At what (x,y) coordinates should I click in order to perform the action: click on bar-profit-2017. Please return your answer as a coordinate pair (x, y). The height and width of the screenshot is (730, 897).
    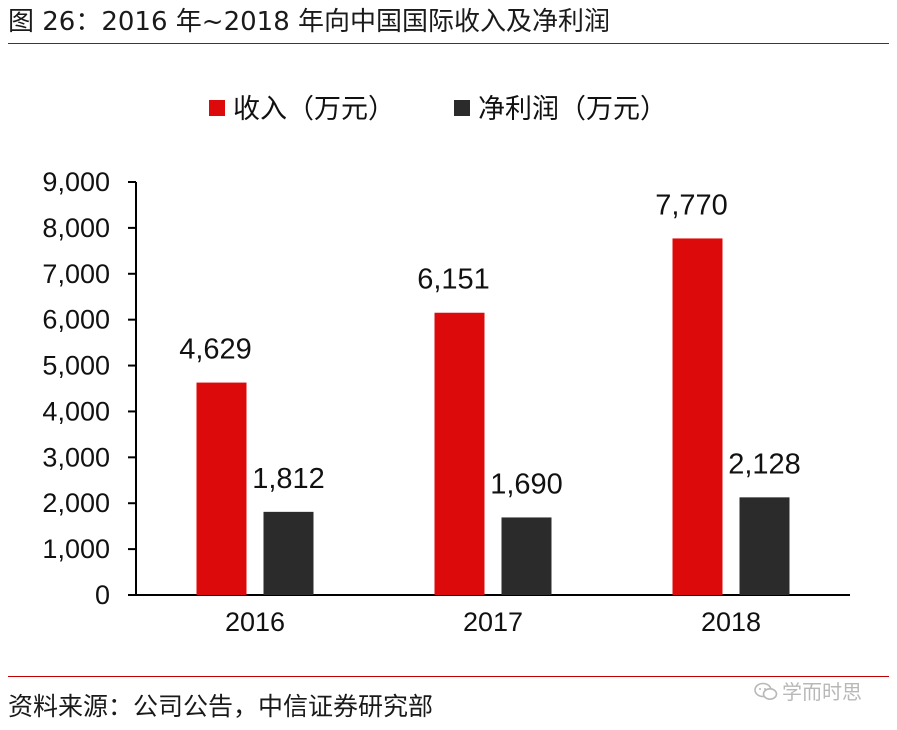
    Looking at the image, I should click on (526, 556).